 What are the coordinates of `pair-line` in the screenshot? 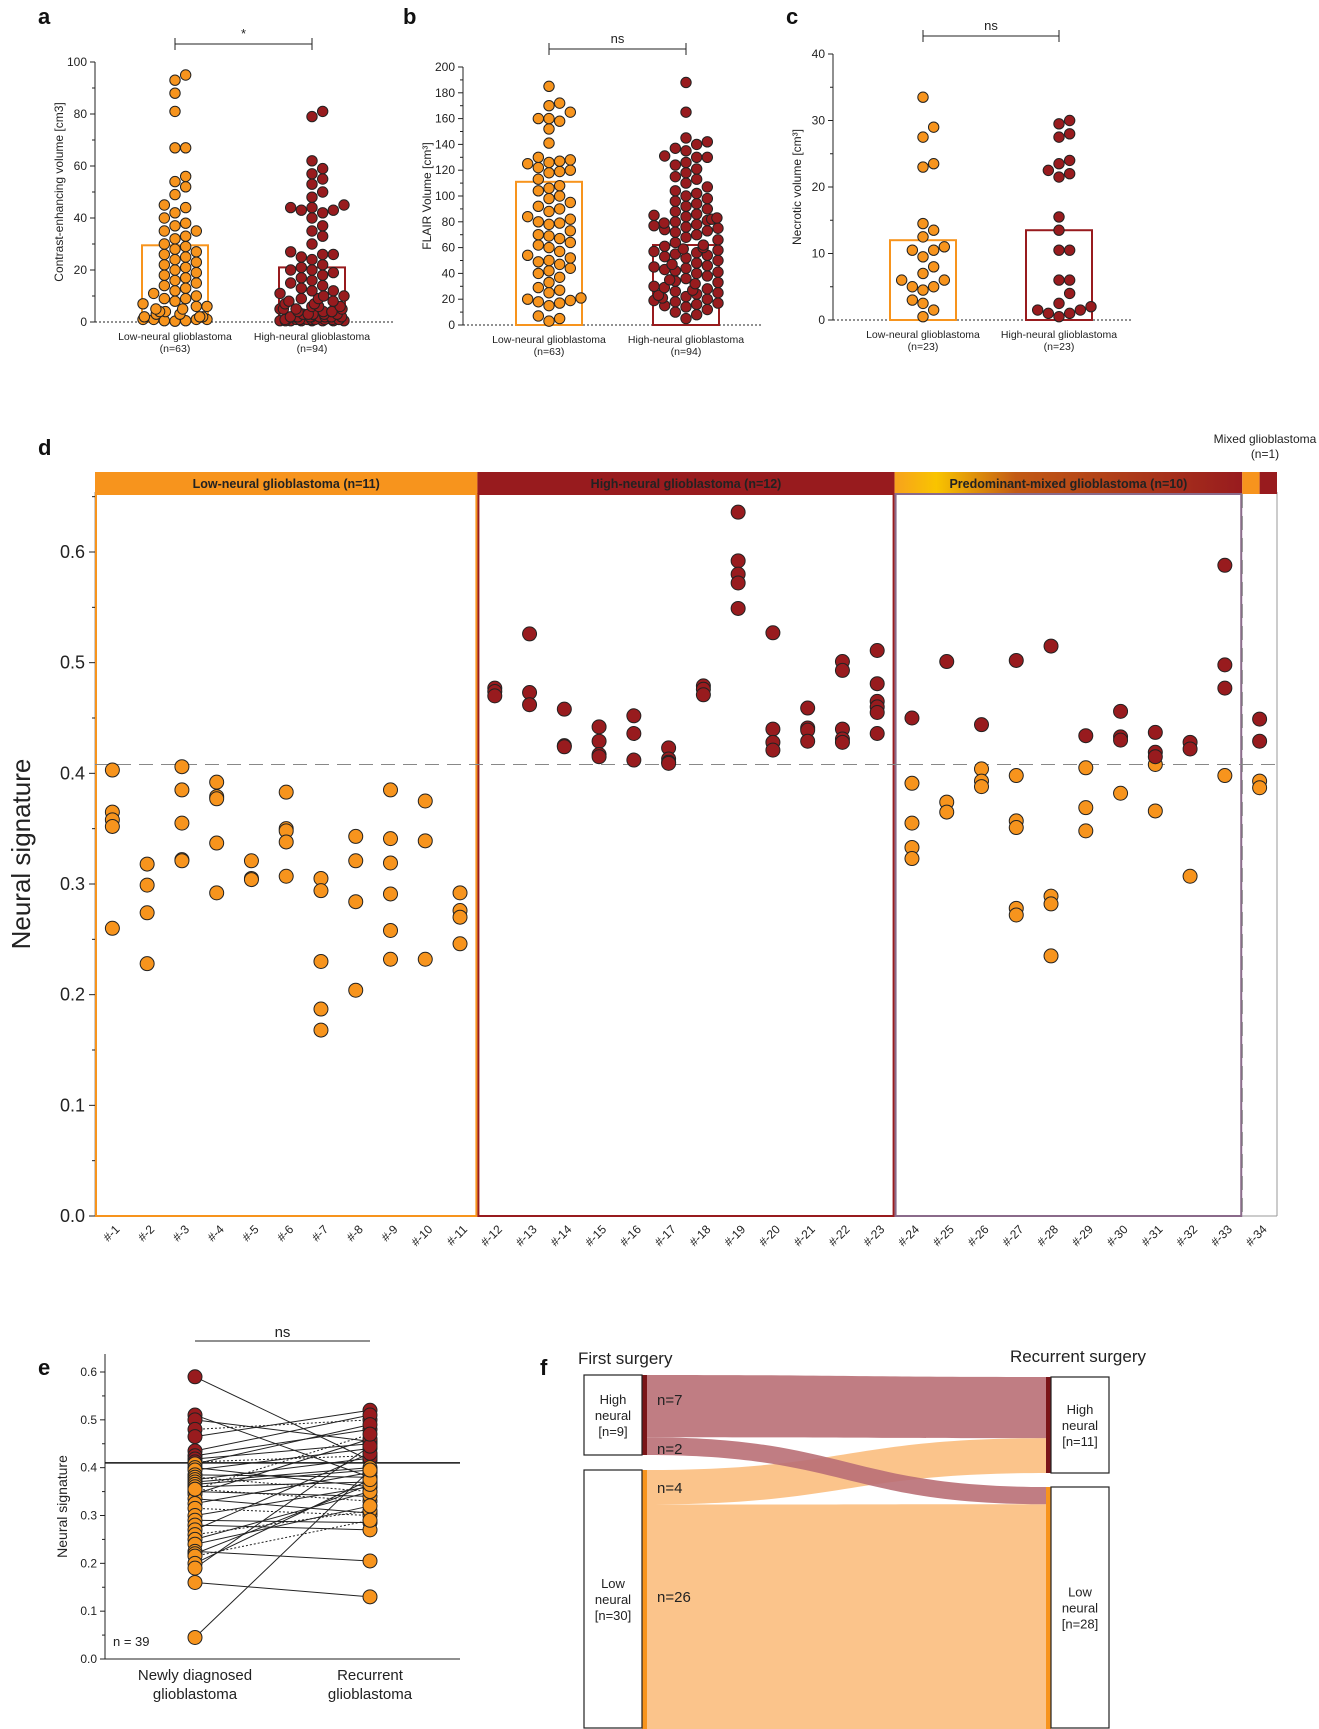 It's located at (282, 1589).